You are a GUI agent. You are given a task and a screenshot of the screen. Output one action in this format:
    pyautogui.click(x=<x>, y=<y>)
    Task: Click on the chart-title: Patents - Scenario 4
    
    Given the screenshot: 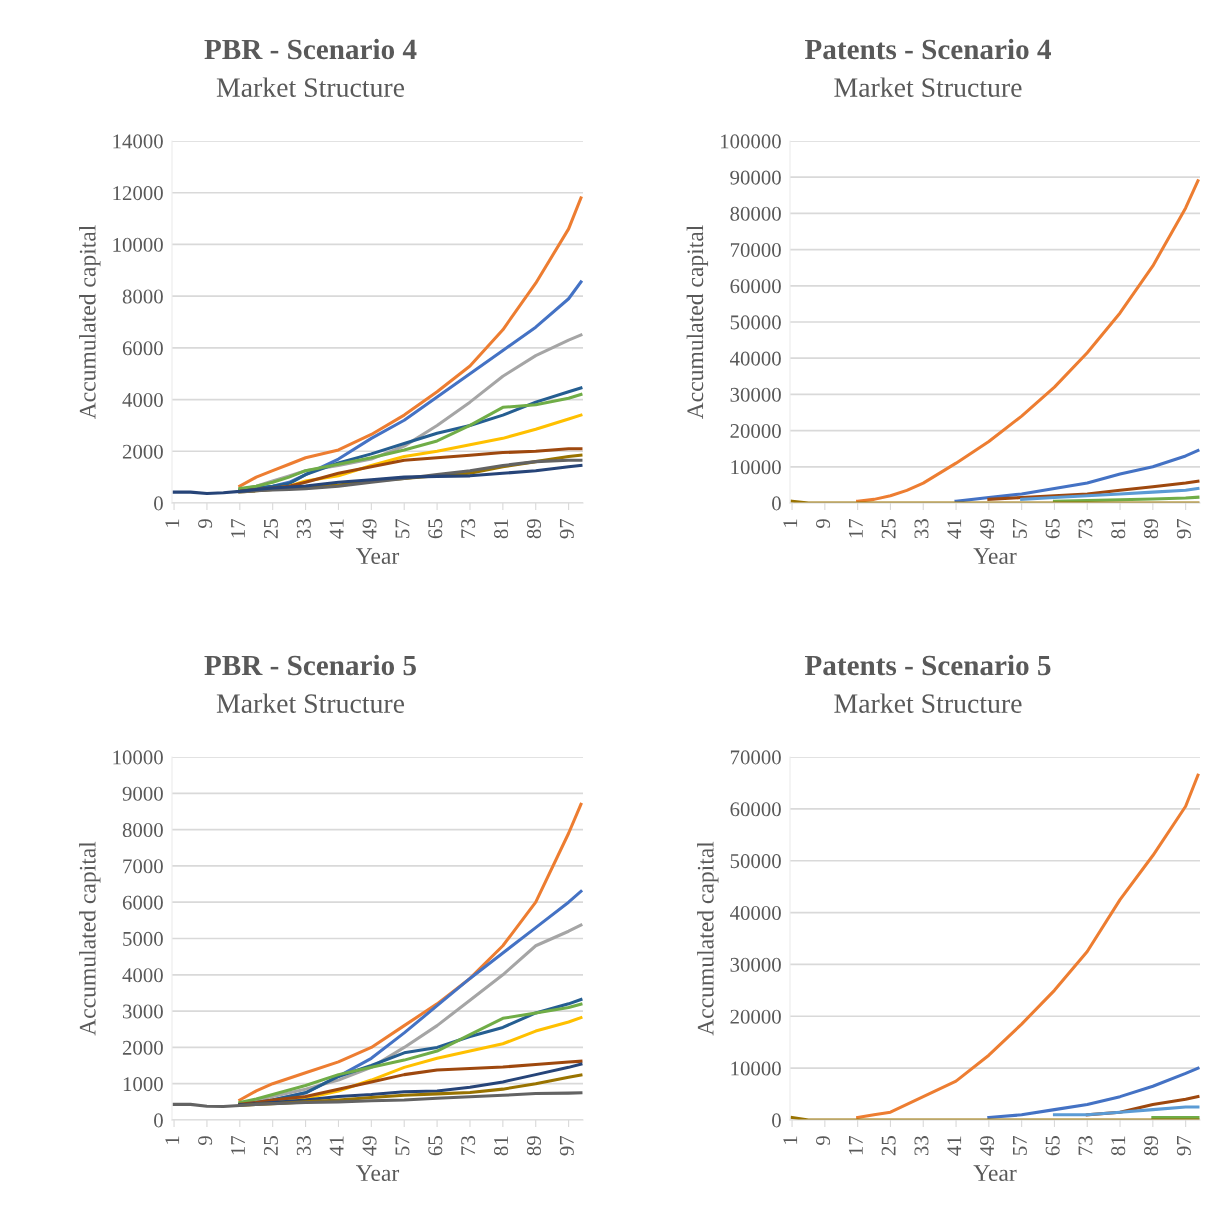 What is the action you would take?
    pyautogui.click(x=927, y=49)
    